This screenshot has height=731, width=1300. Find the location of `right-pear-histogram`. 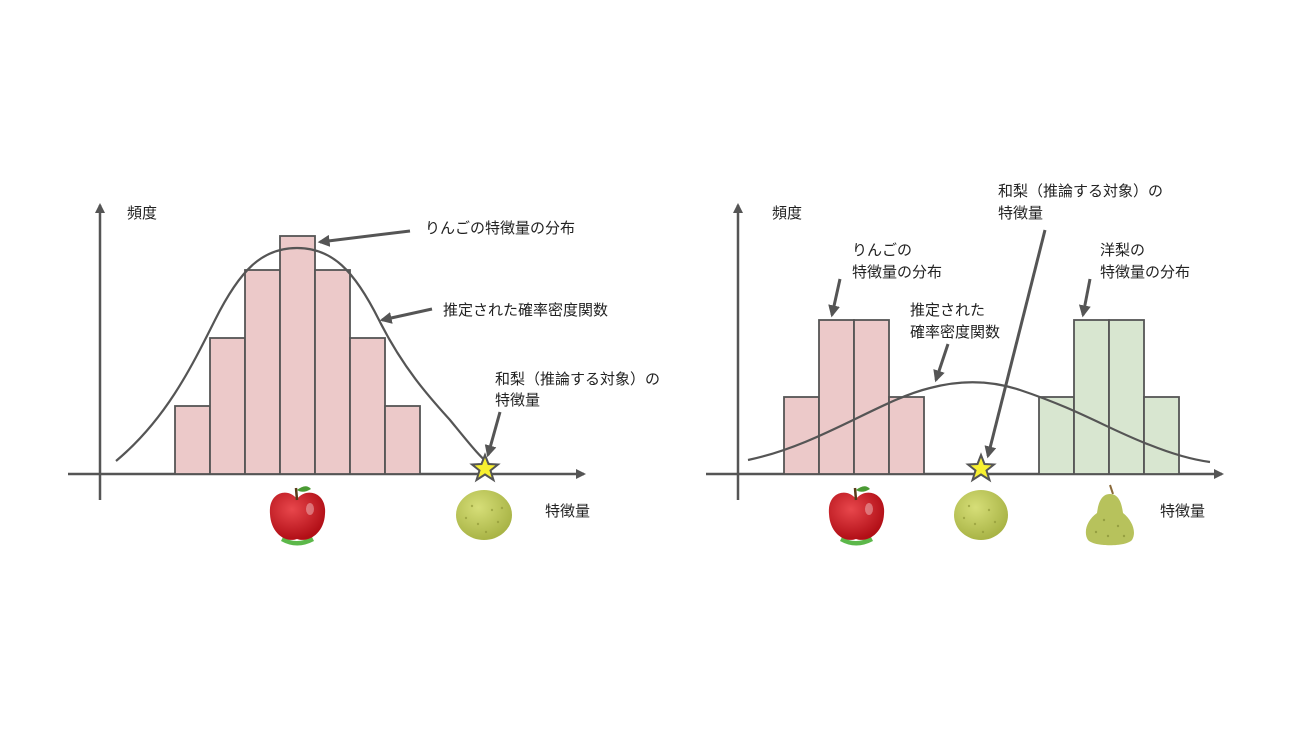

right-pear-histogram is located at coordinates (1109, 397).